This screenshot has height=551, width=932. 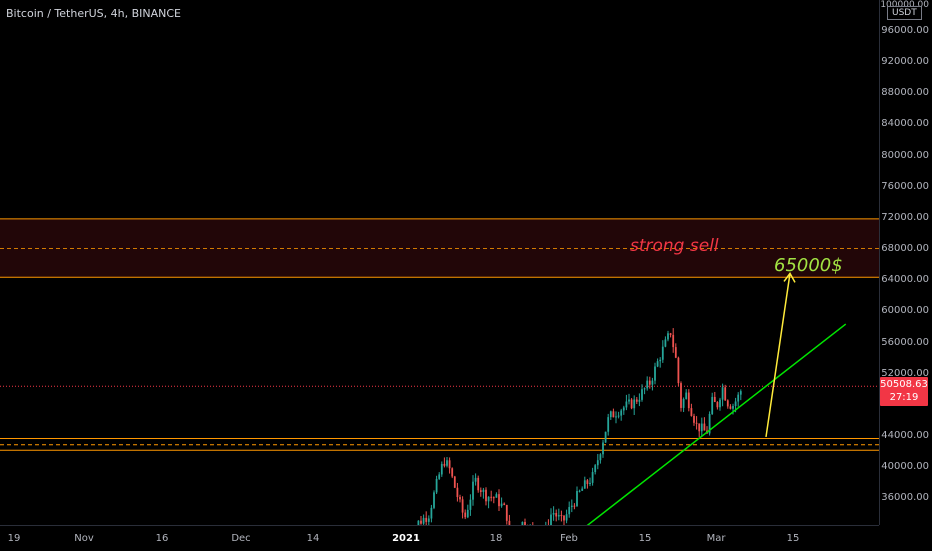 What do you see at coordinates (674, 246) in the screenshot?
I see `strong-sell-annotation: strong sell` at bounding box center [674, 246].